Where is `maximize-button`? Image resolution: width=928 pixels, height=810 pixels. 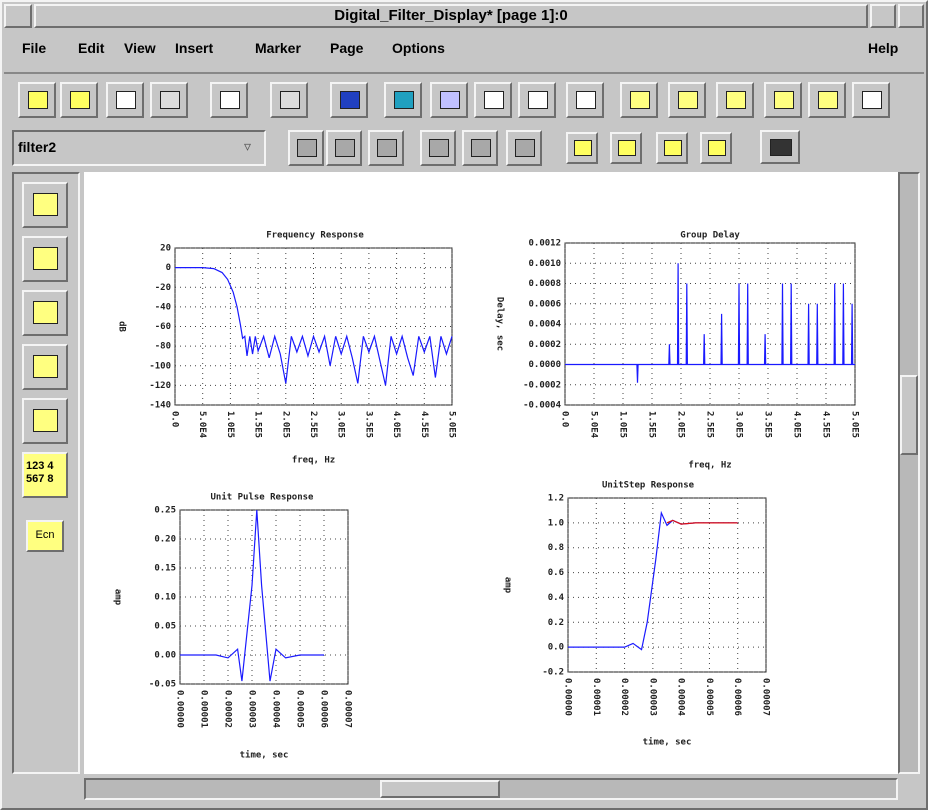 maximize-button is located at coordinates (911, 16).